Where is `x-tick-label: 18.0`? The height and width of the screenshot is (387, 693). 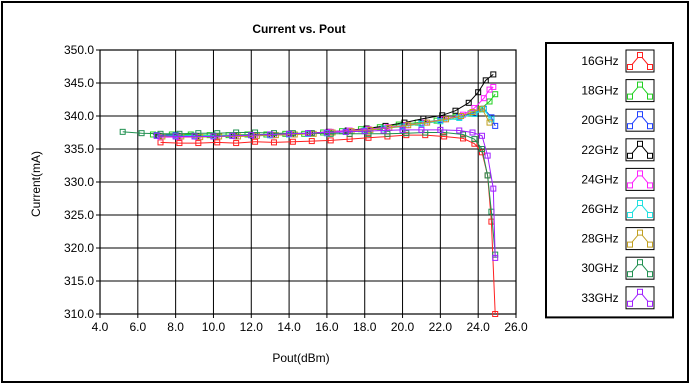
x-tick-label: 18.0 is located at coordinates (365, 327).